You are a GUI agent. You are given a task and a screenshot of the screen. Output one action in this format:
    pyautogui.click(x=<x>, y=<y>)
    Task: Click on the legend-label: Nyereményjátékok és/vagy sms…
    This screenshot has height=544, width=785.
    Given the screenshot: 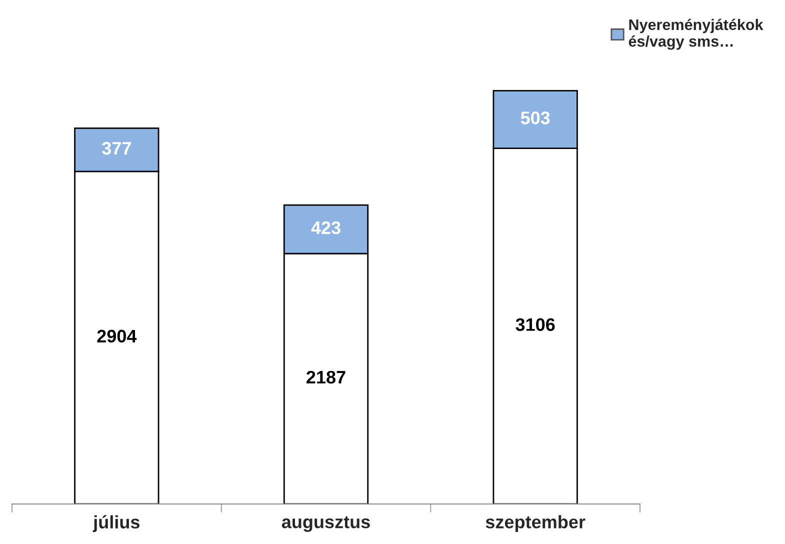 What is the action you would take?
    pyautogui.click(x=696, y=34)
    